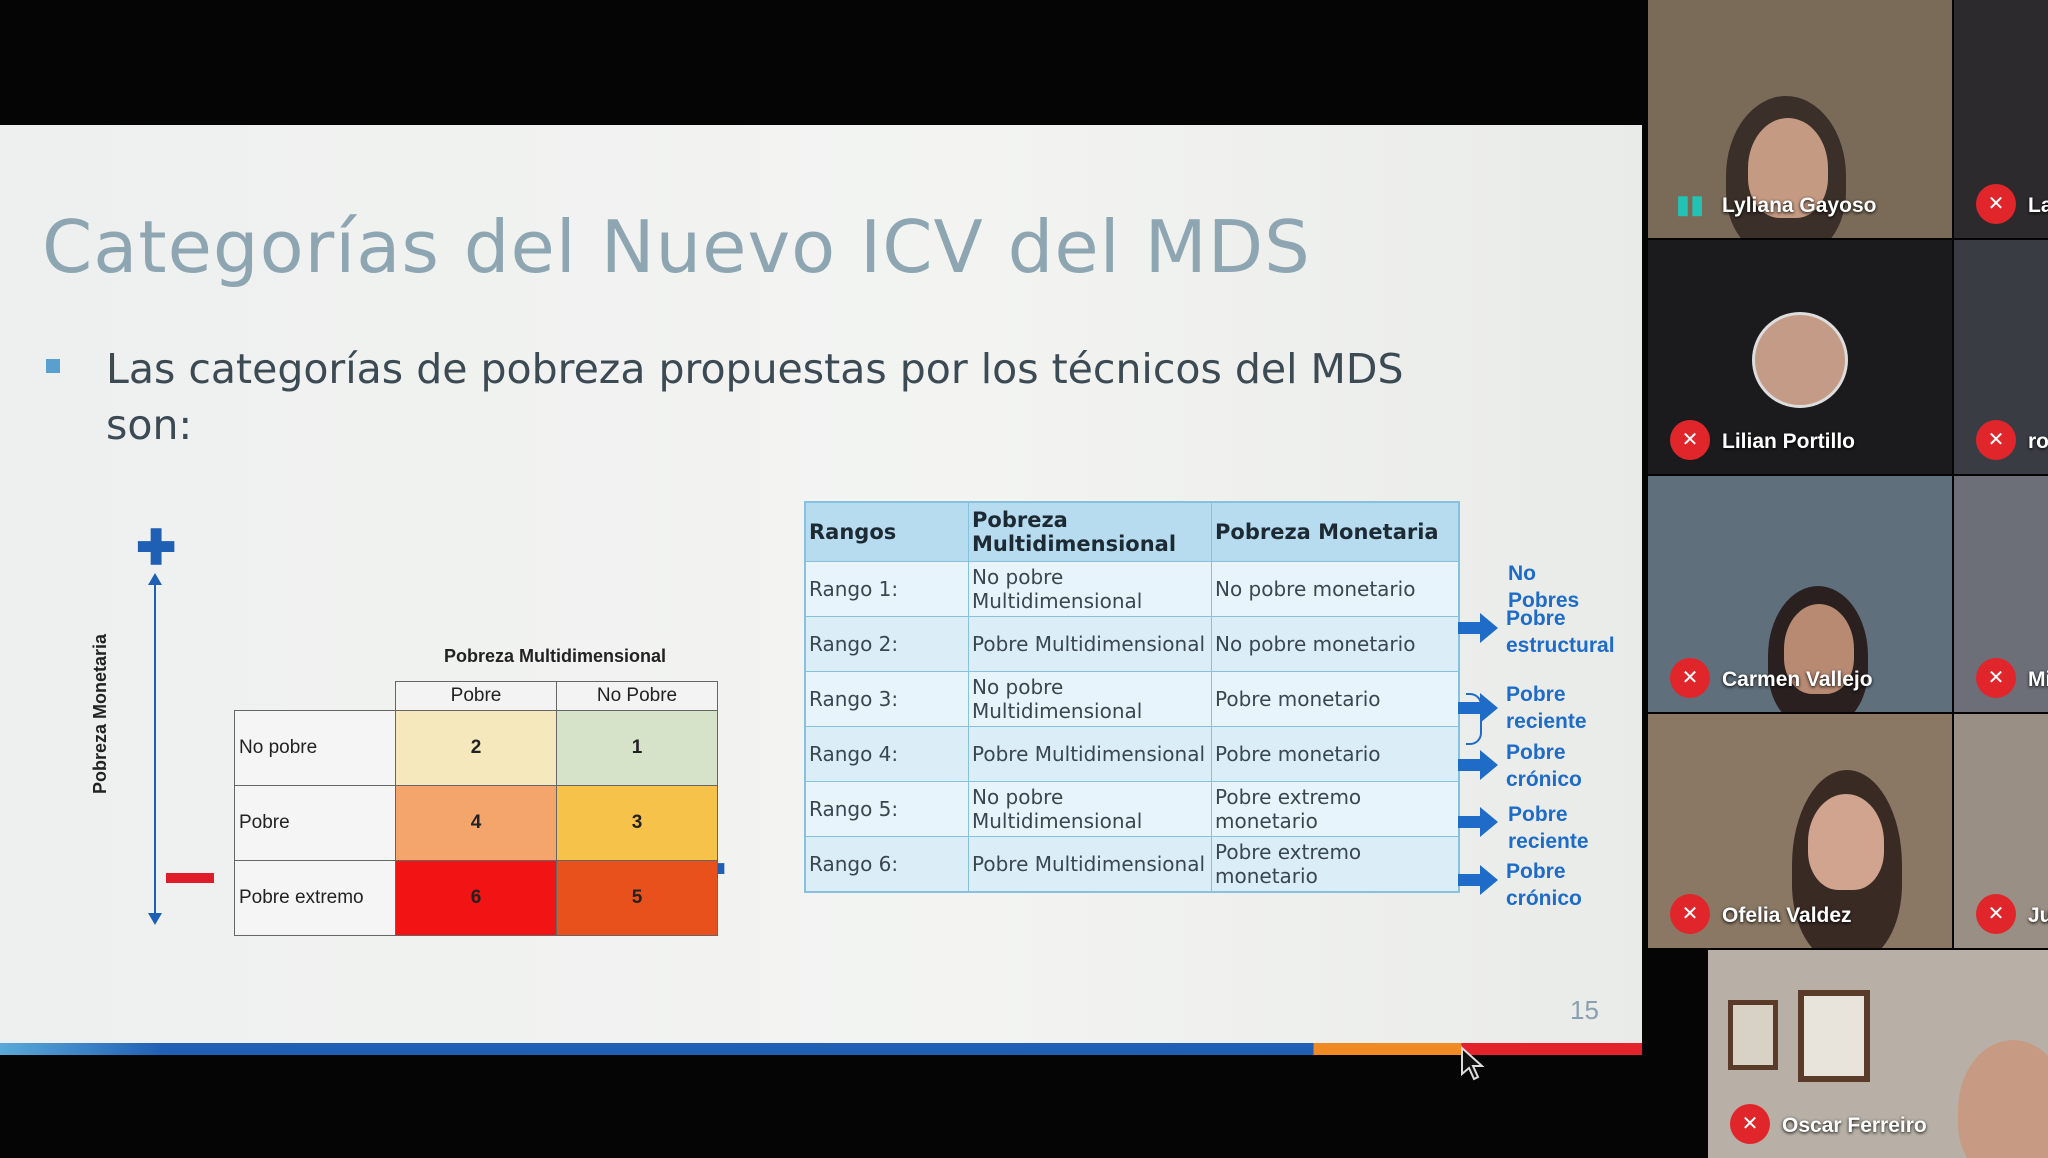 Image resolution: width=2048 pixels, height=1158 pixels. I want to click on minus-icon, so click(190, 878).